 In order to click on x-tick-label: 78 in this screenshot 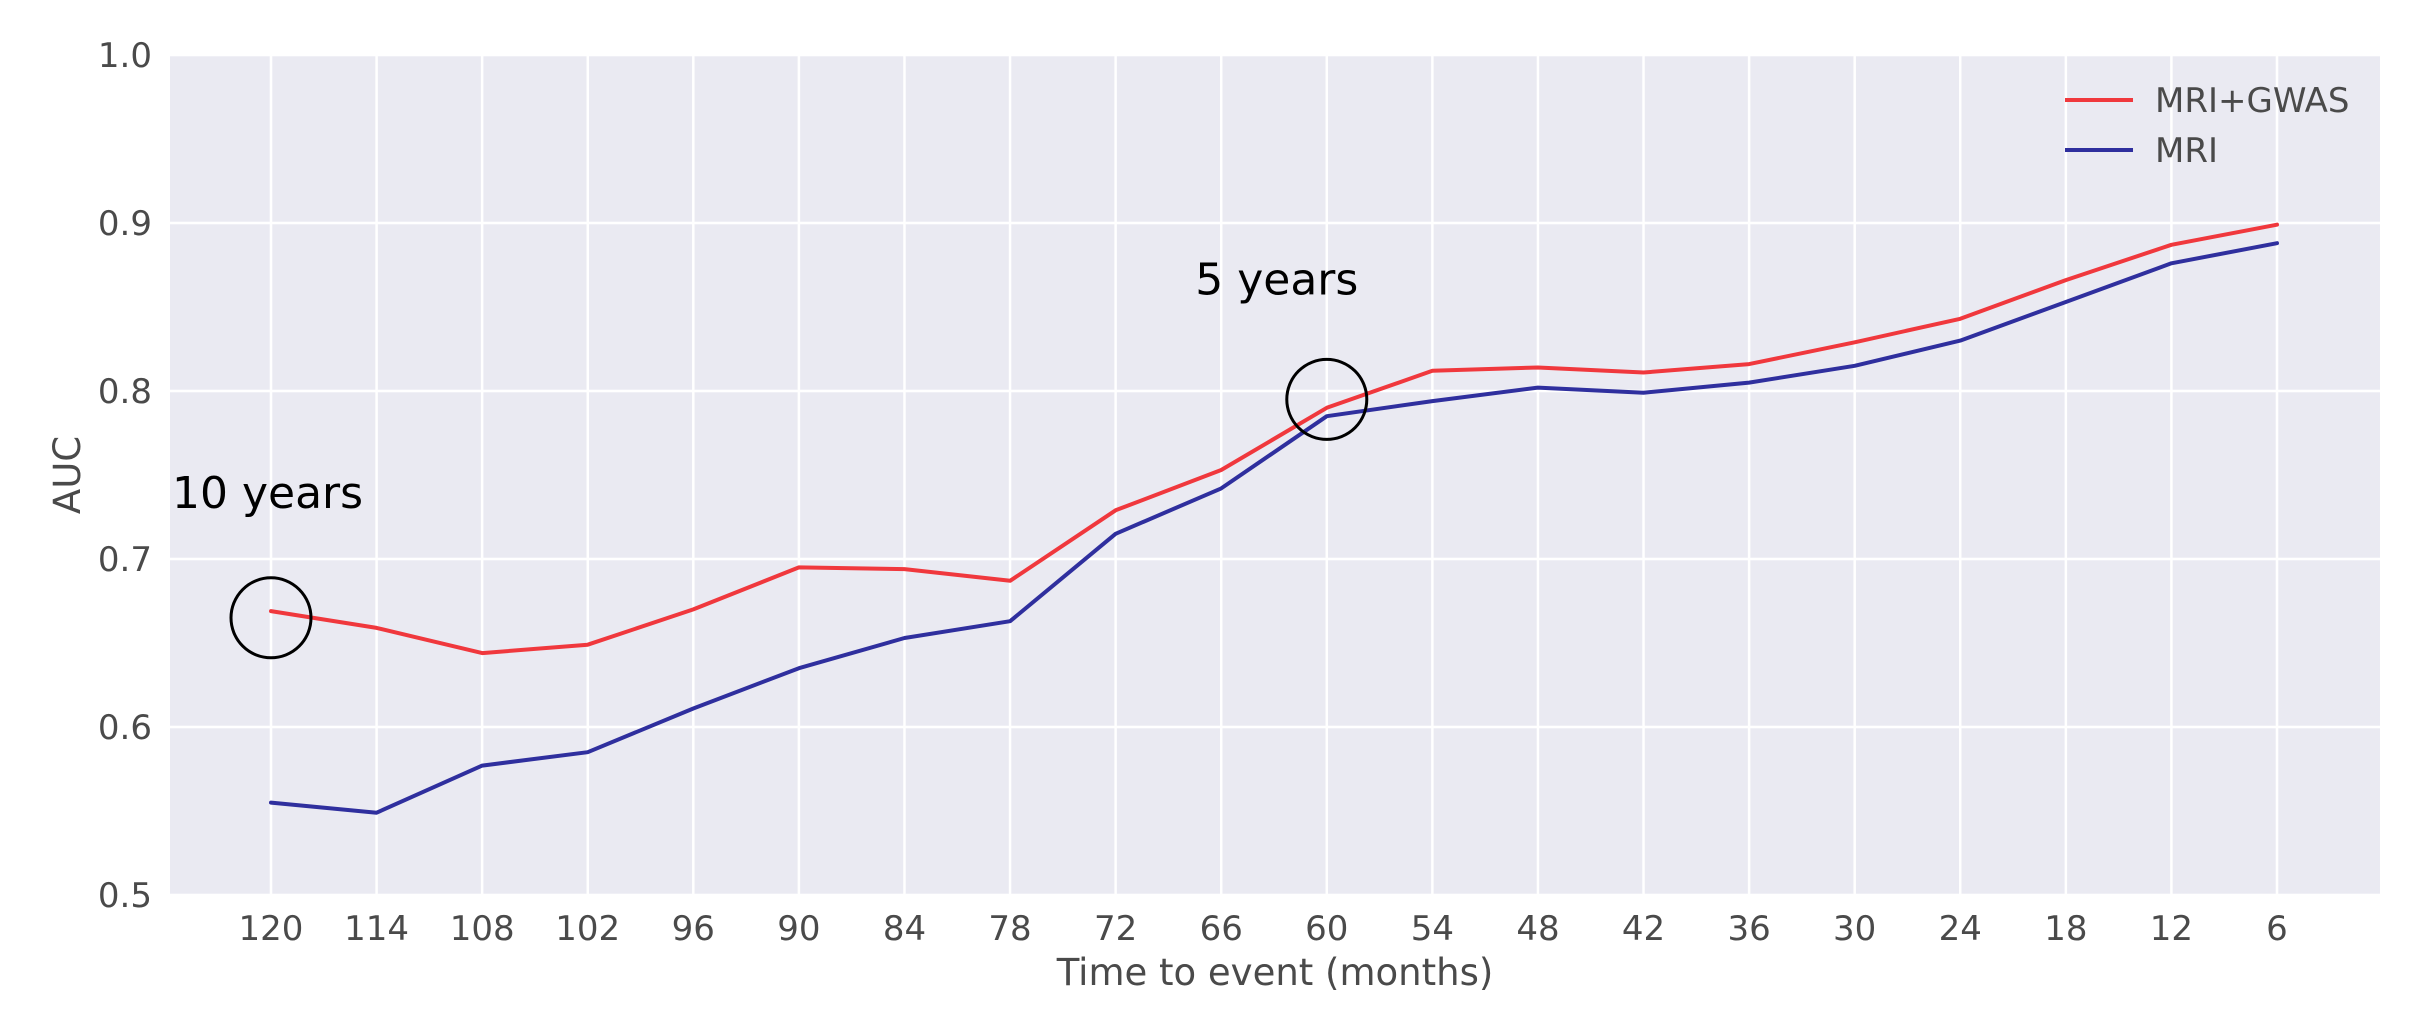, I will do `click(1009, 929)`.